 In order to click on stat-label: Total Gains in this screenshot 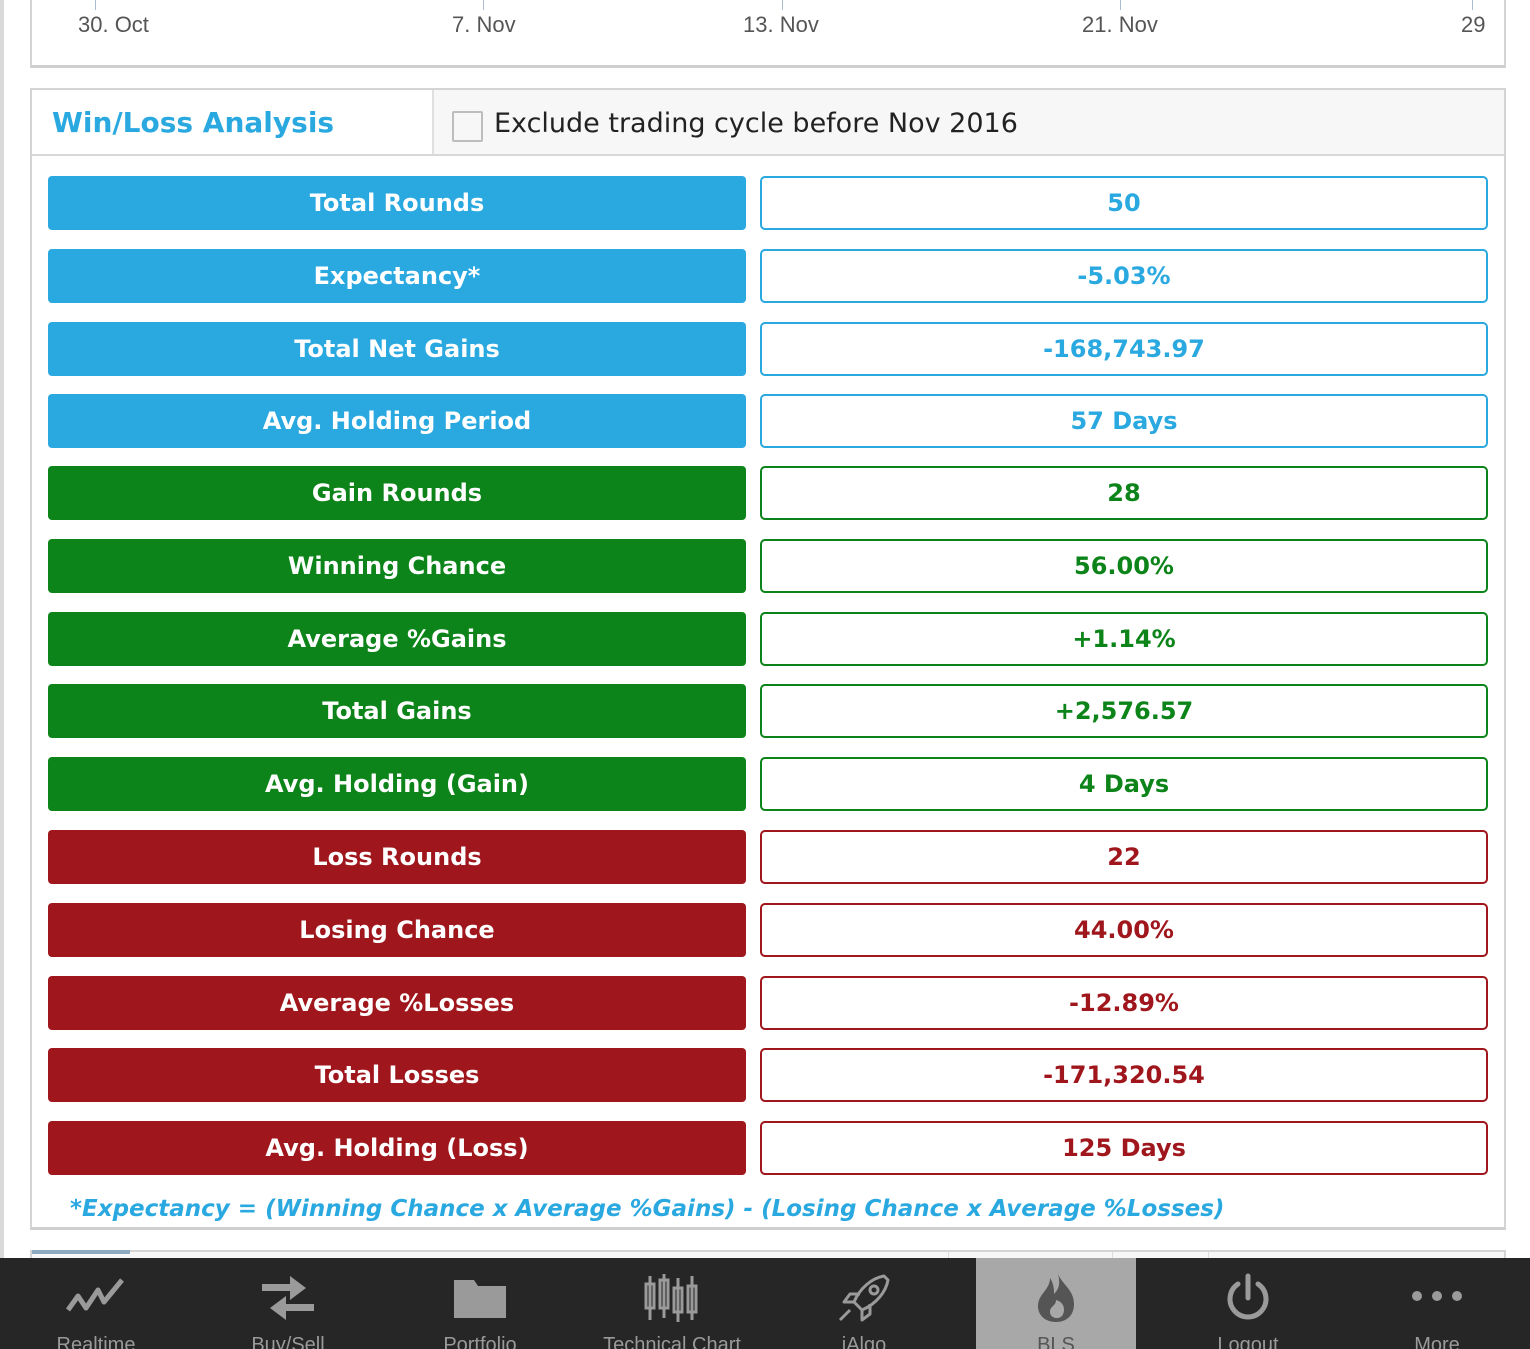, I will do `click(397, 711)`.